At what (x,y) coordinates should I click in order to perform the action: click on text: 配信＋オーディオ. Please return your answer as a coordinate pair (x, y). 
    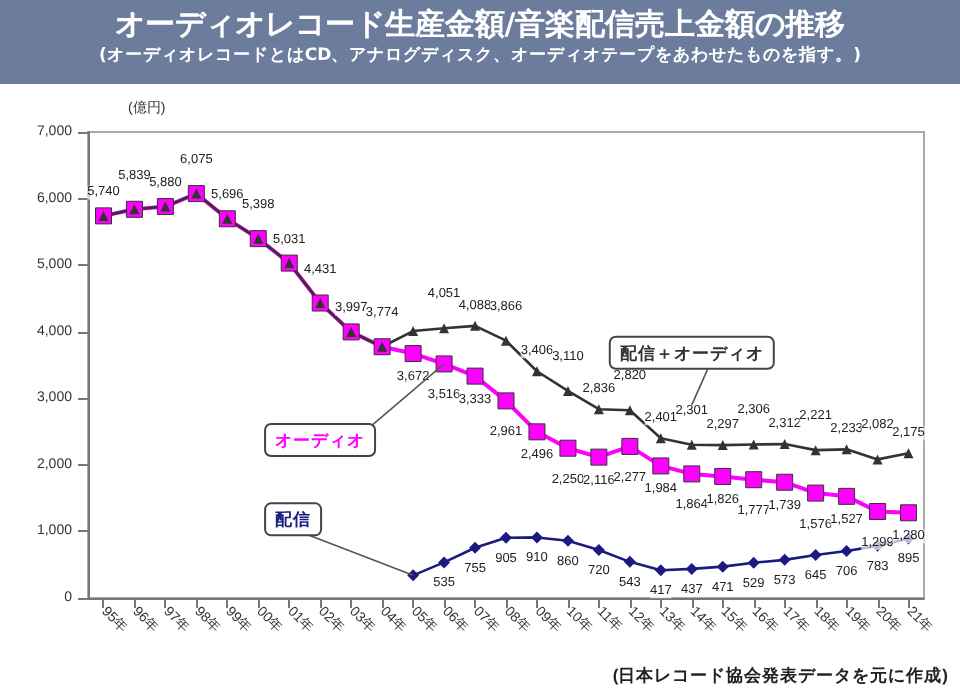
    Looking at the image, I should click on (691, 352).